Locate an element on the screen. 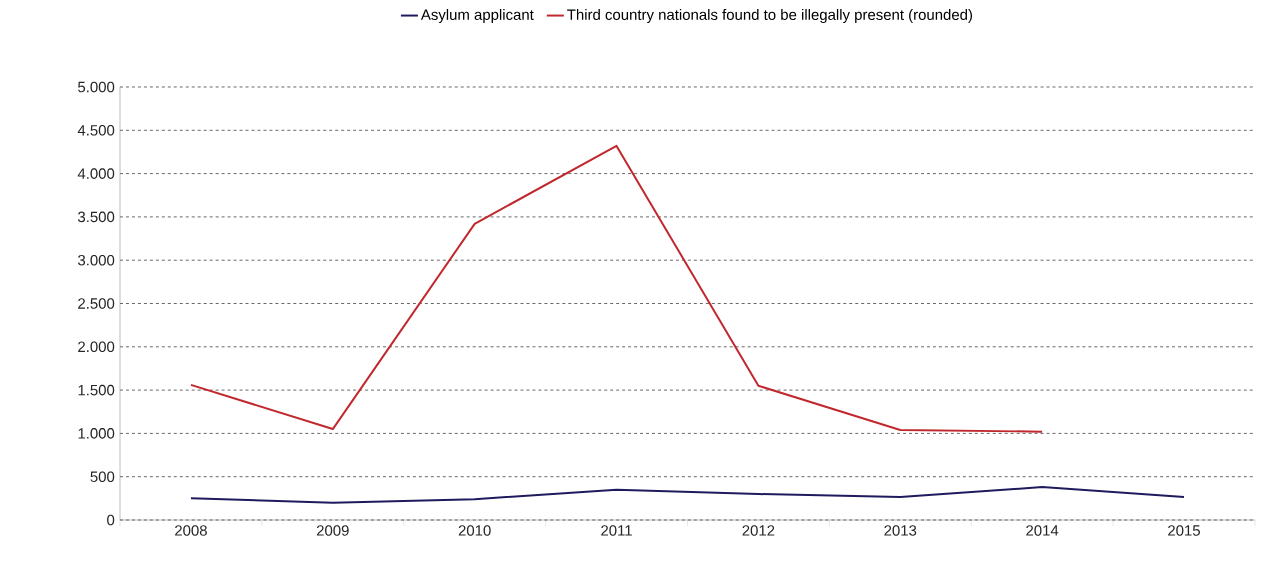 The image size is (1267, 582). line-series is located at coordinates (687, 495).